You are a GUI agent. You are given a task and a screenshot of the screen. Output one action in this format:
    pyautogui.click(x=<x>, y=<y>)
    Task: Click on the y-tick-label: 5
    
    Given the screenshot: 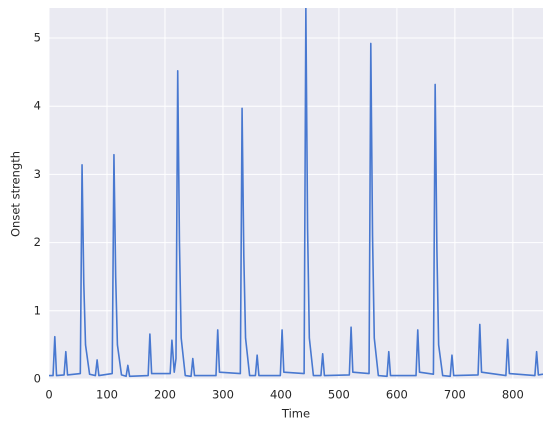 What is the action you would take?
    pyautogui.click(x=37, y=38)
    